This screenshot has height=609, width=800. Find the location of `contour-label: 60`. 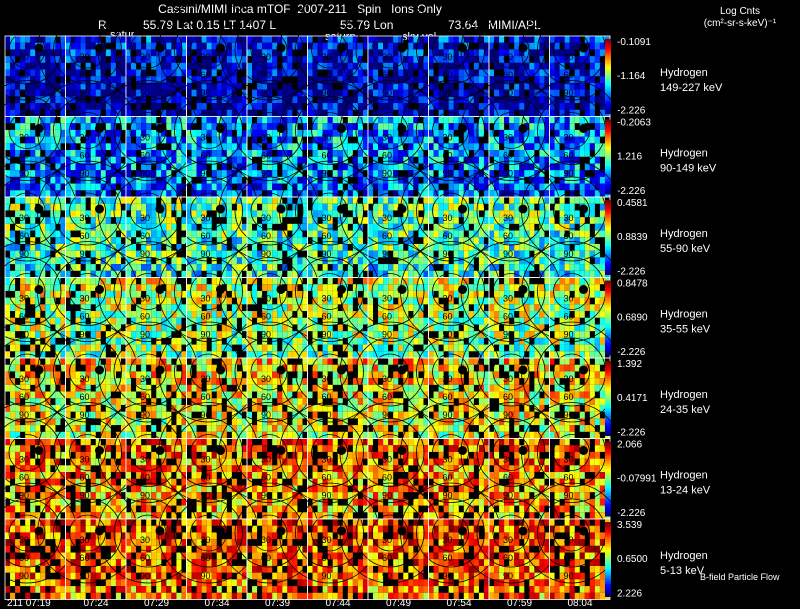

contour-label: 60 is located at coordinates (206, 75).